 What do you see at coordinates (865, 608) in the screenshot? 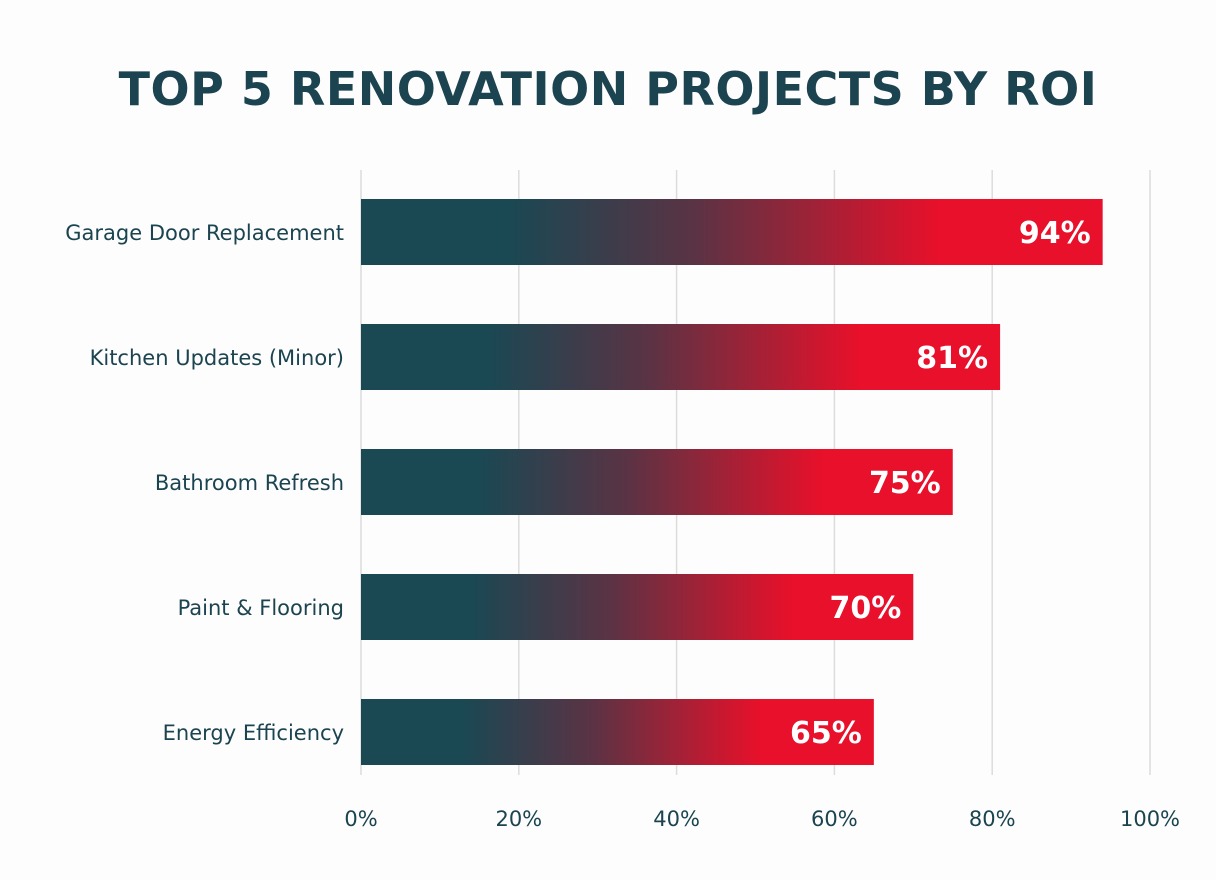
I see `data-label: 70%` at bounding box center [865, 608].